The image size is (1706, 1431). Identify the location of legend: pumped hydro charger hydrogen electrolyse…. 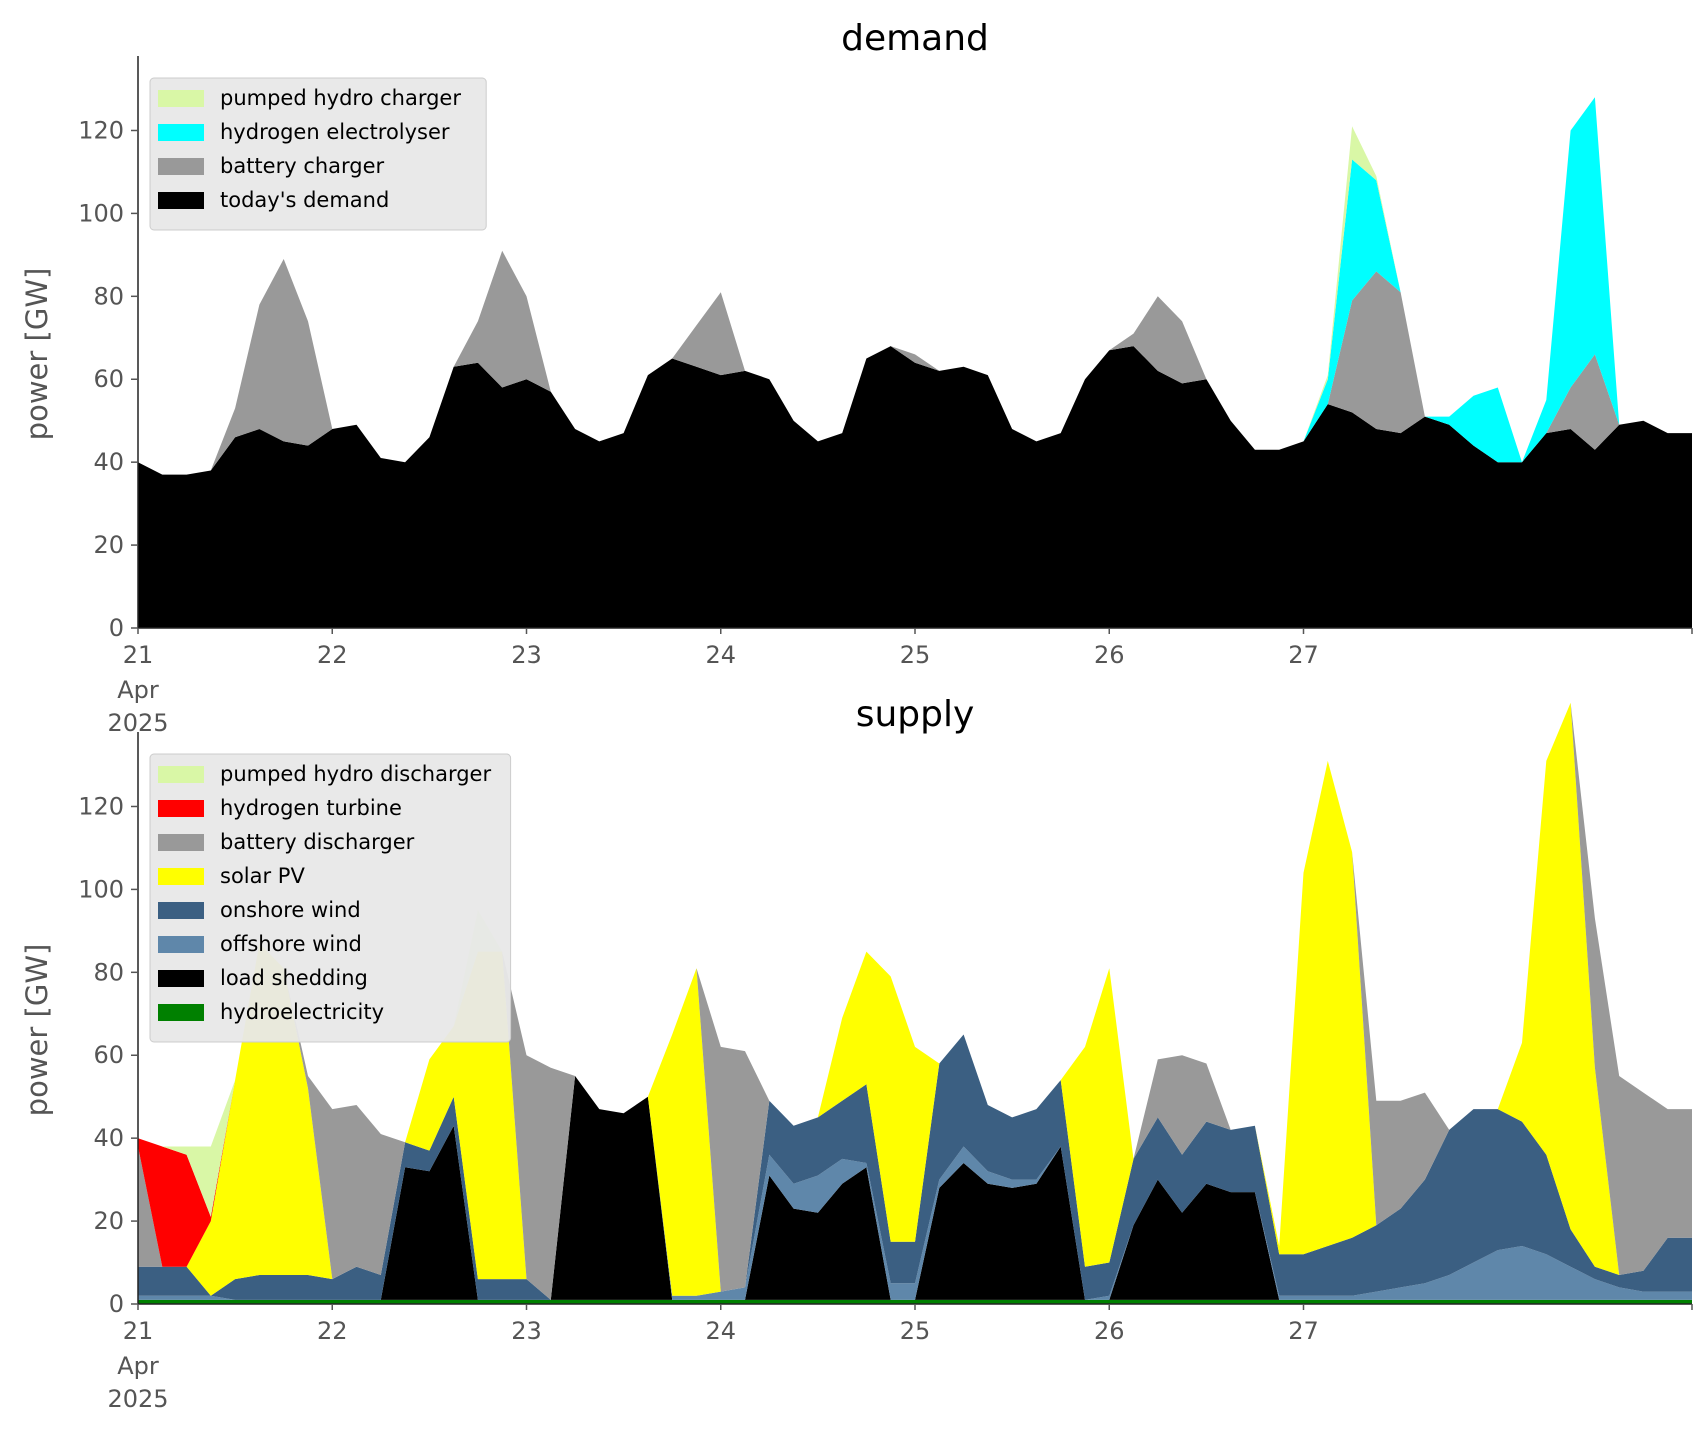
(318, 154).